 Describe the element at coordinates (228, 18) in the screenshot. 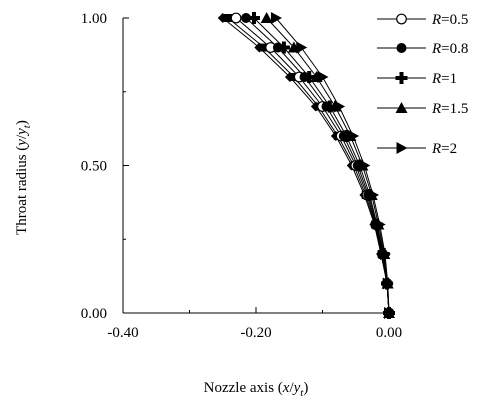

I see `extra-1-point` at that location.